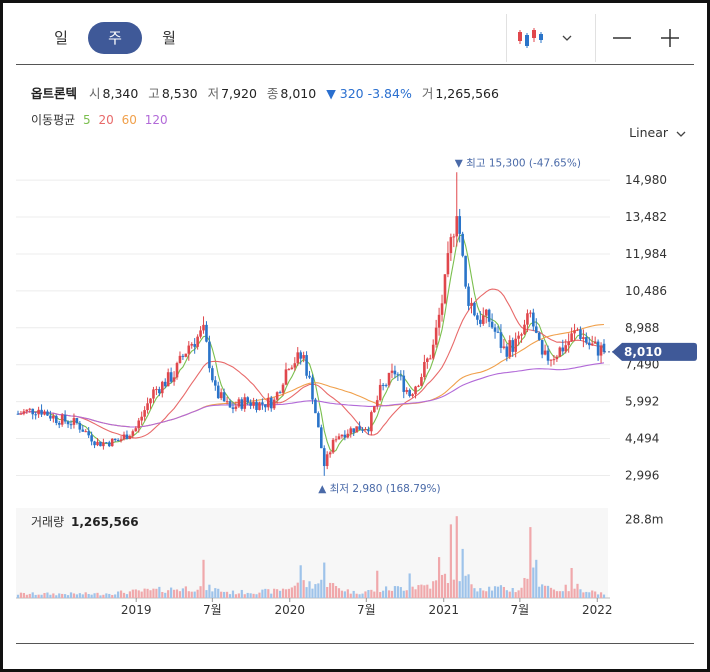 Image resolution: width=710 pixels, height=672 pixels. I want to click on close-value: 8,010, so click(298, 93).